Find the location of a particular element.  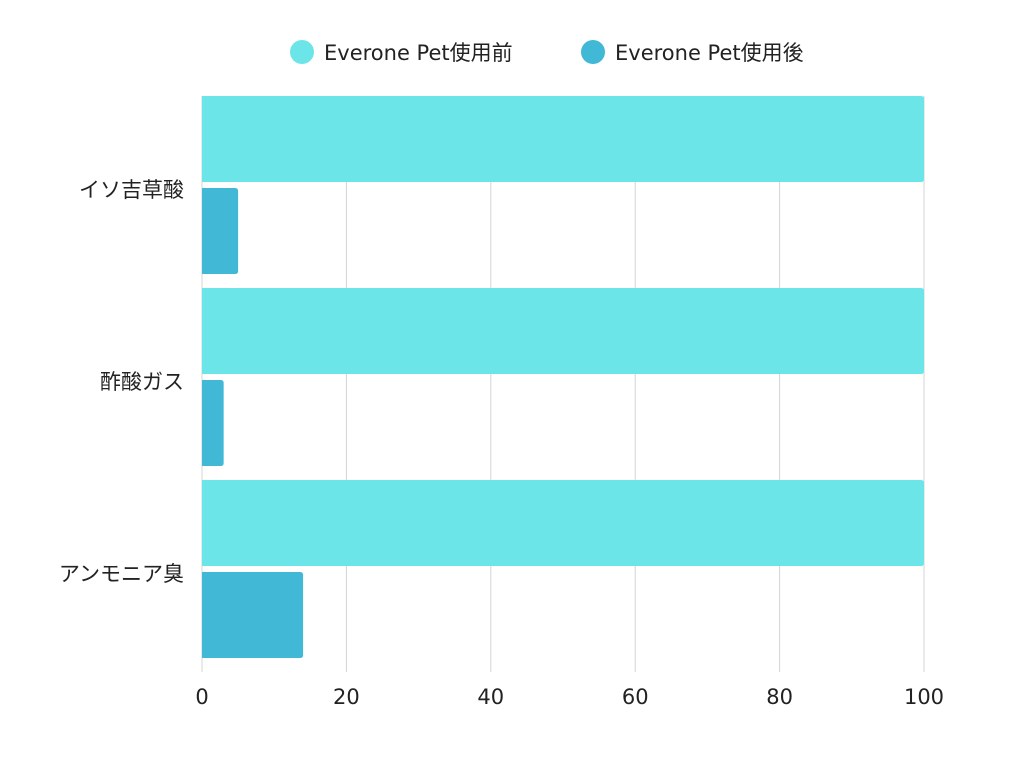

x-tick-label: 40 is located at coordinates (490, 697).